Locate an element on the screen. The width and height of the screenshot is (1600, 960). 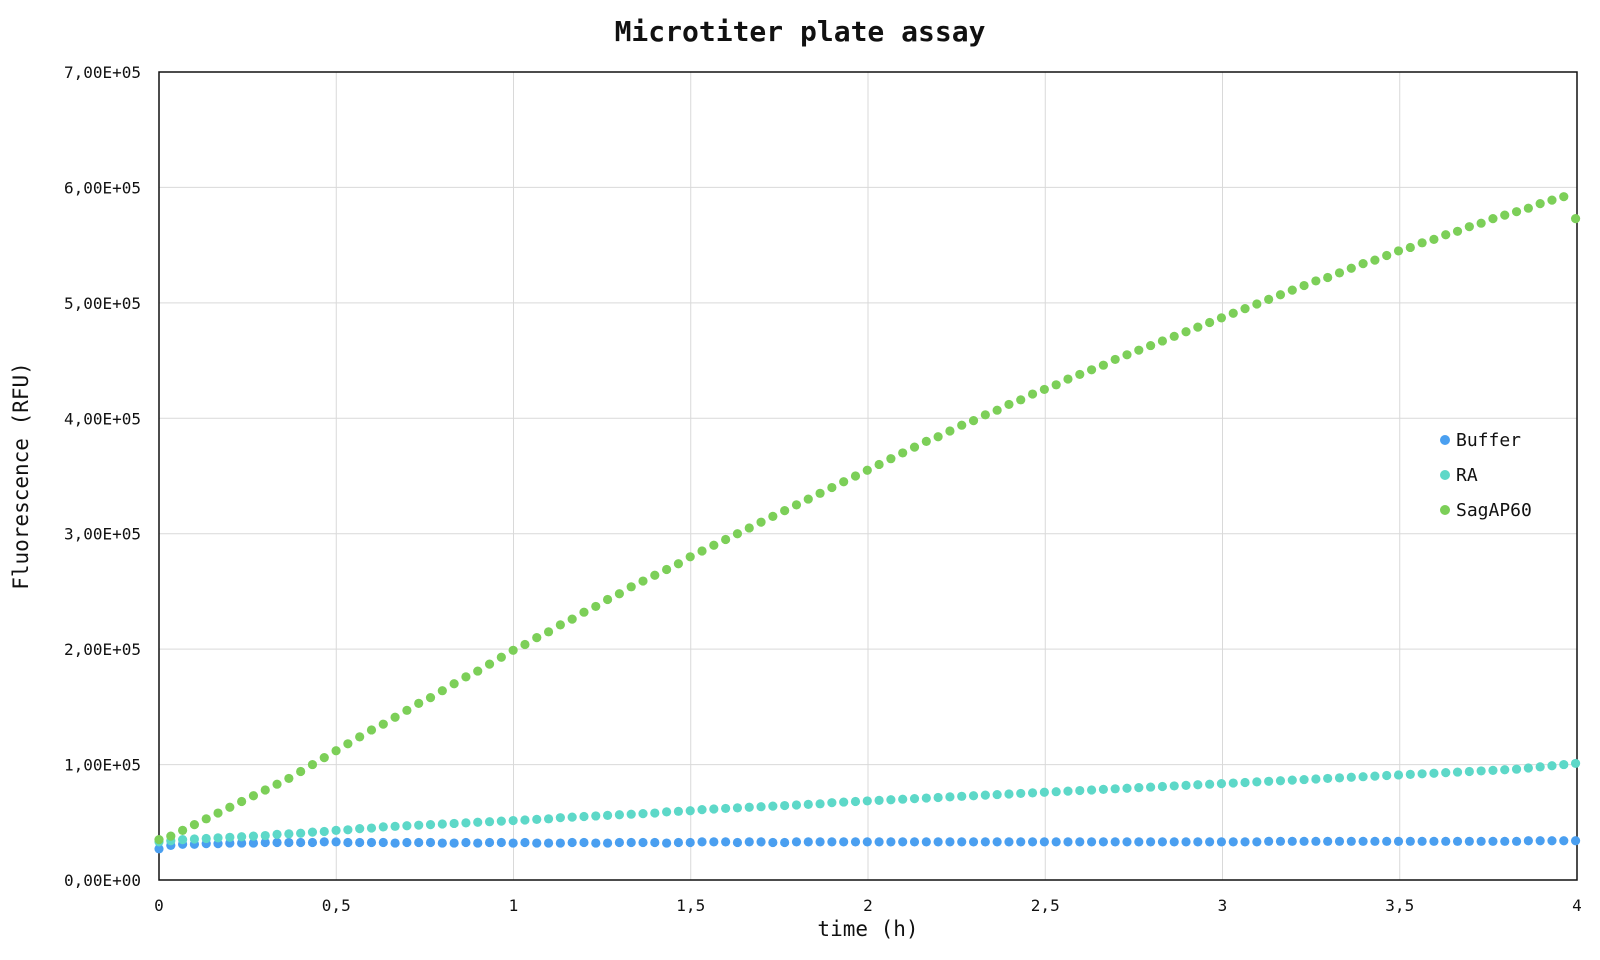
x-tick-label: 2 is located at coordinates (868, 905).